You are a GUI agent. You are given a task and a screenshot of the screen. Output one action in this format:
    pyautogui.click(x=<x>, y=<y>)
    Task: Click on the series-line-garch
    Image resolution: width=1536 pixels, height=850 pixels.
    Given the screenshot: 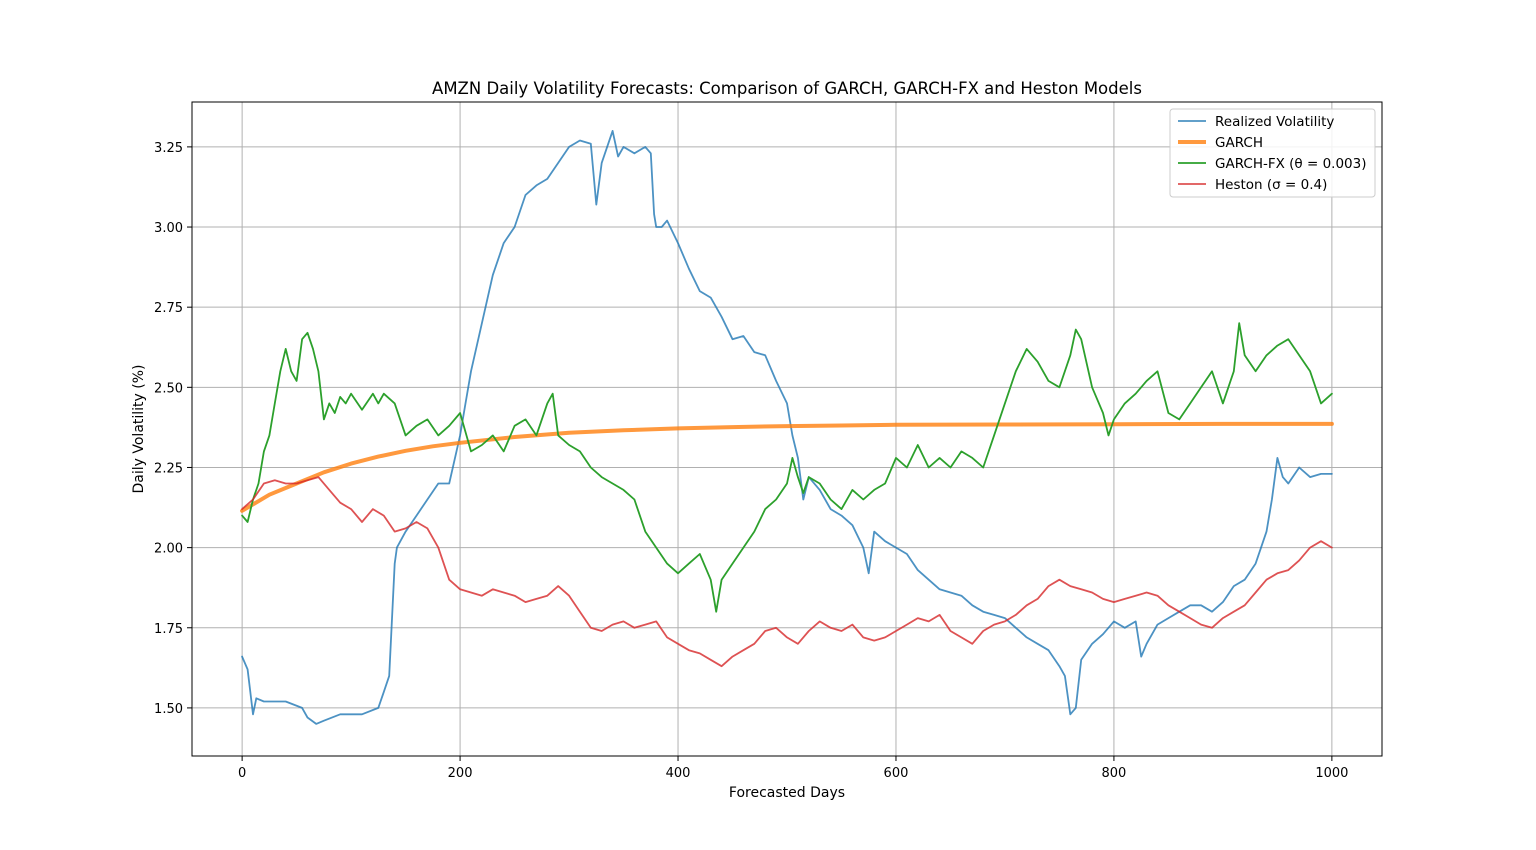 What is the action you would take?
    pyautogui.click(x=787, y=467)
    